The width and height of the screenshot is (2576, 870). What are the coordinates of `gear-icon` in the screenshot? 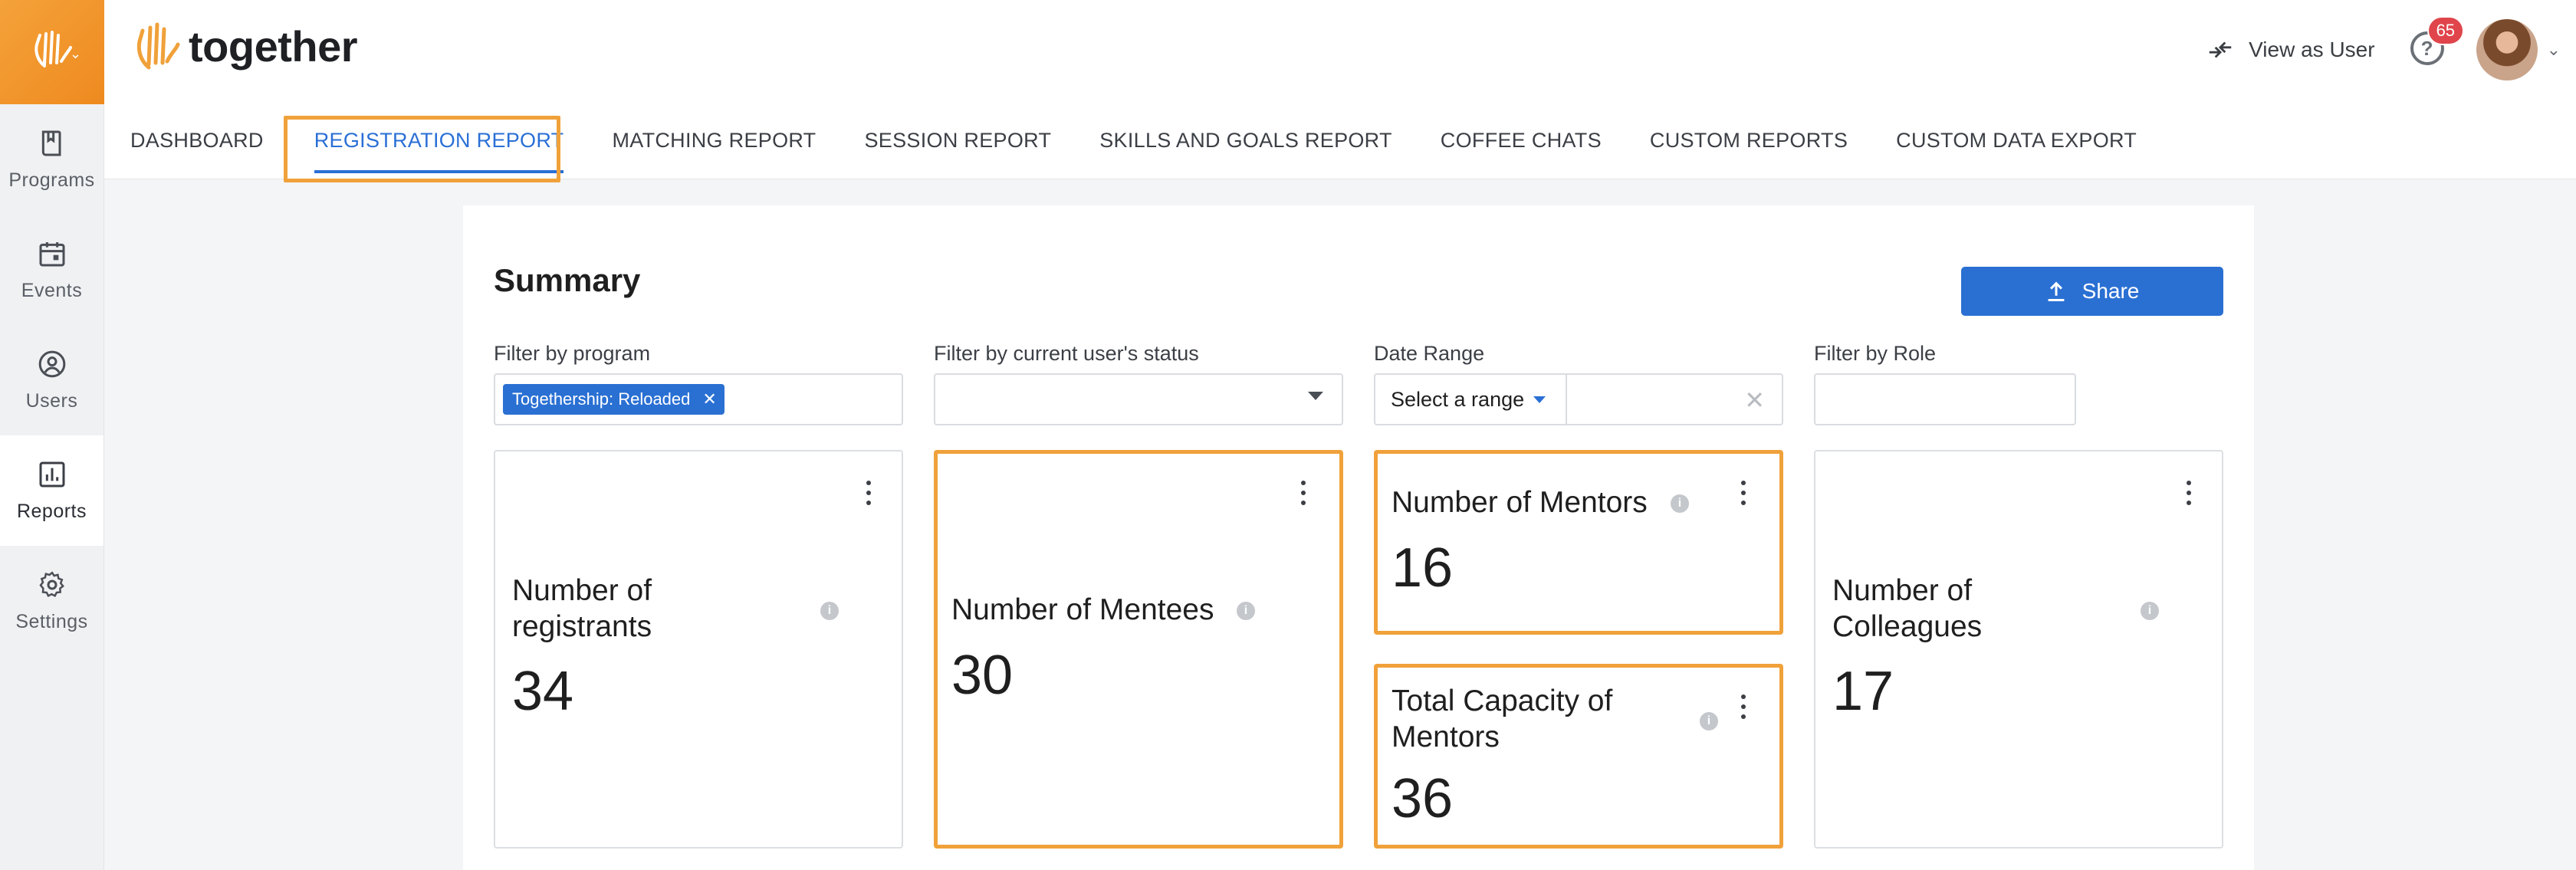 It's located at (51, 583).